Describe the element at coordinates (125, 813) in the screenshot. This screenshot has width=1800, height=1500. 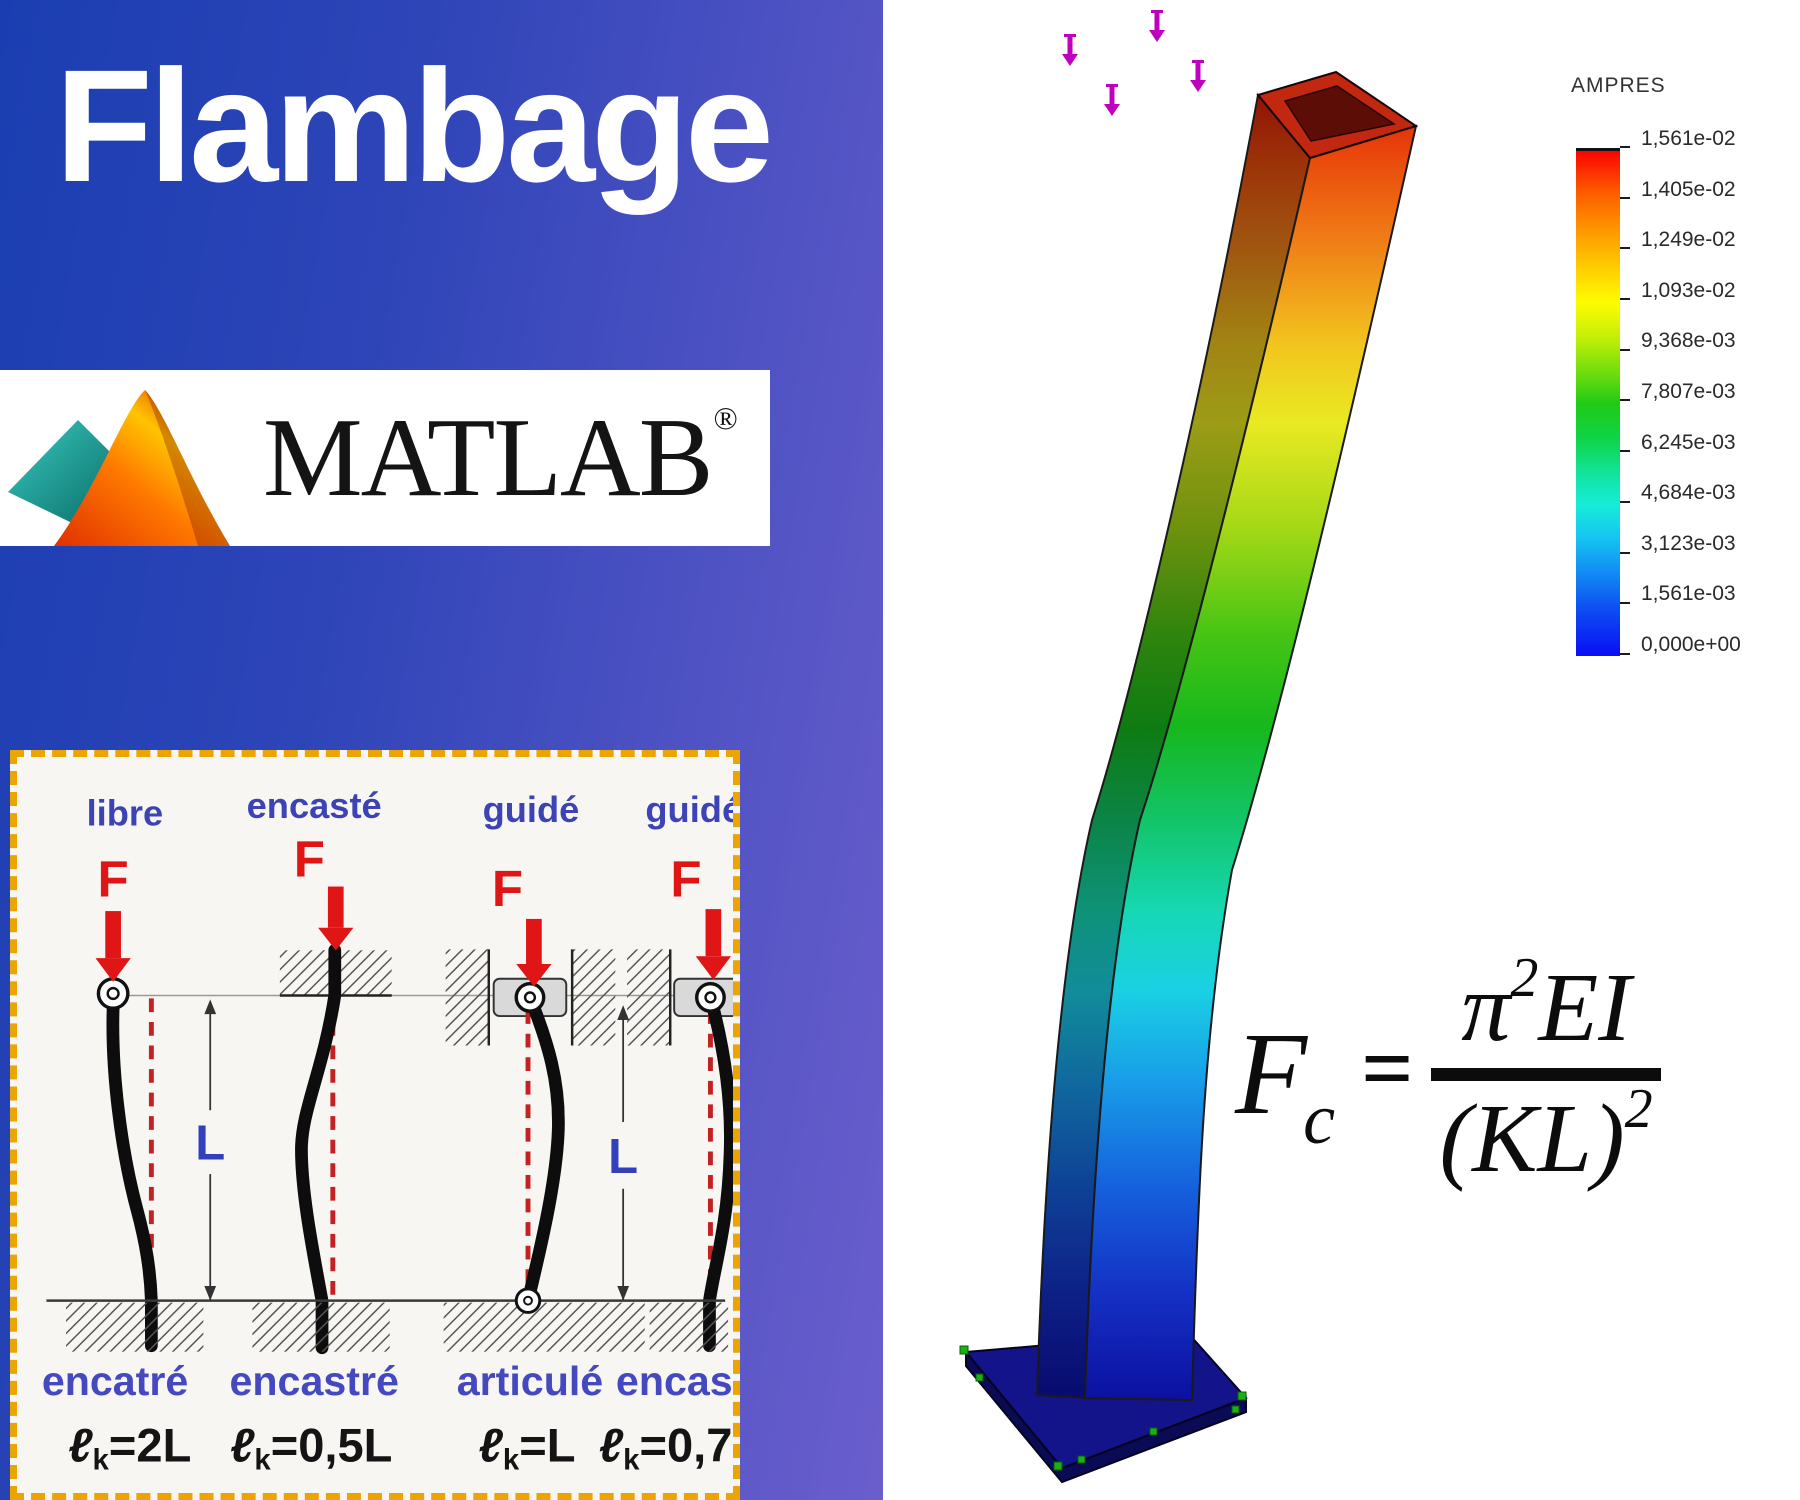
I see `top-label-1: libre` at that location.